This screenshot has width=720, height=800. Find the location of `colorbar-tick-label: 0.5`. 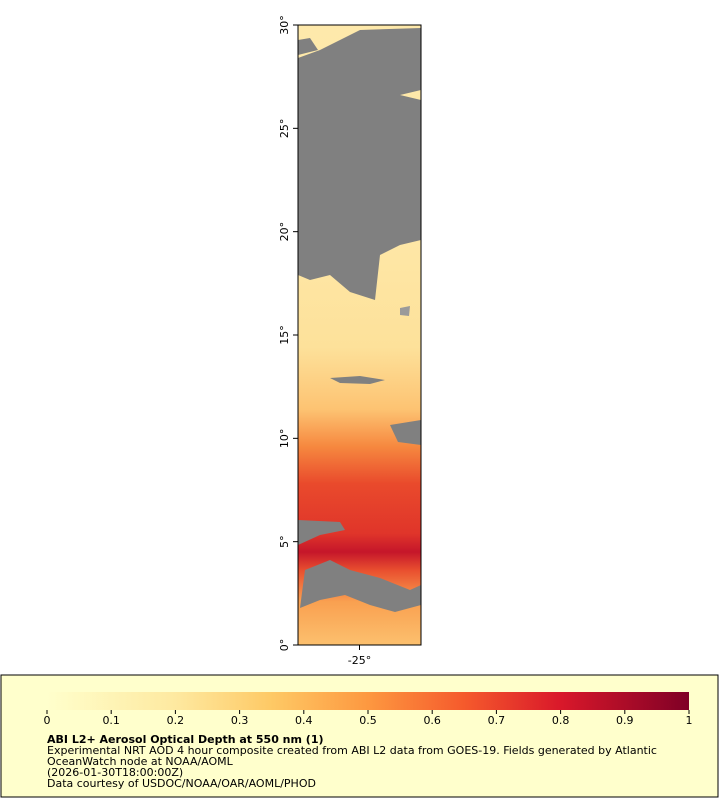

colorbar-tick-label: 0.5 is located at coordinates (368, 720).